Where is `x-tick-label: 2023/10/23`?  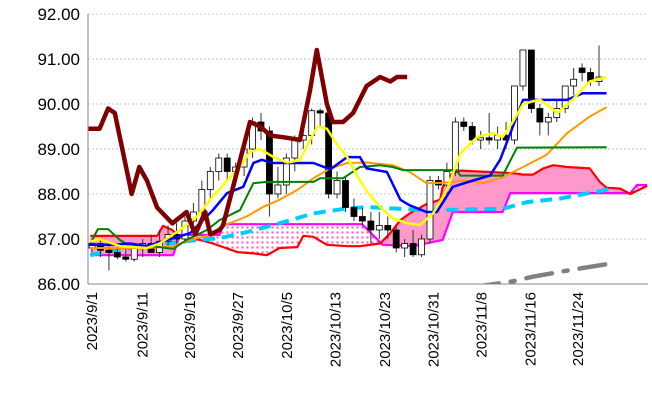
x-tick-label: 2023/10/23 is located at coordinates (385, 329).